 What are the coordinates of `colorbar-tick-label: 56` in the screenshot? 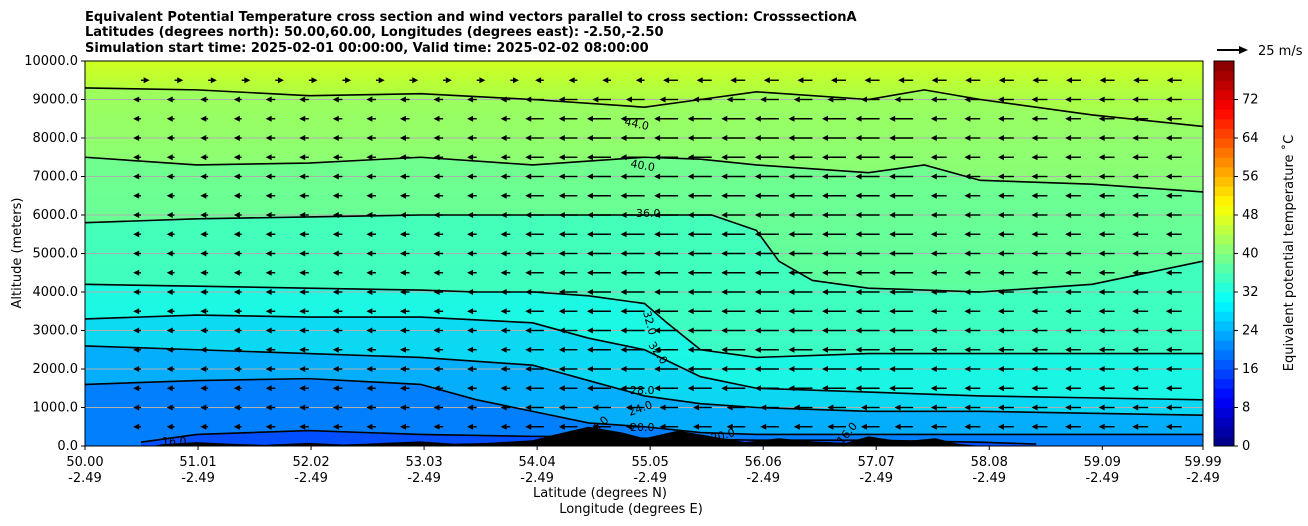 It's located at (1250, 177).